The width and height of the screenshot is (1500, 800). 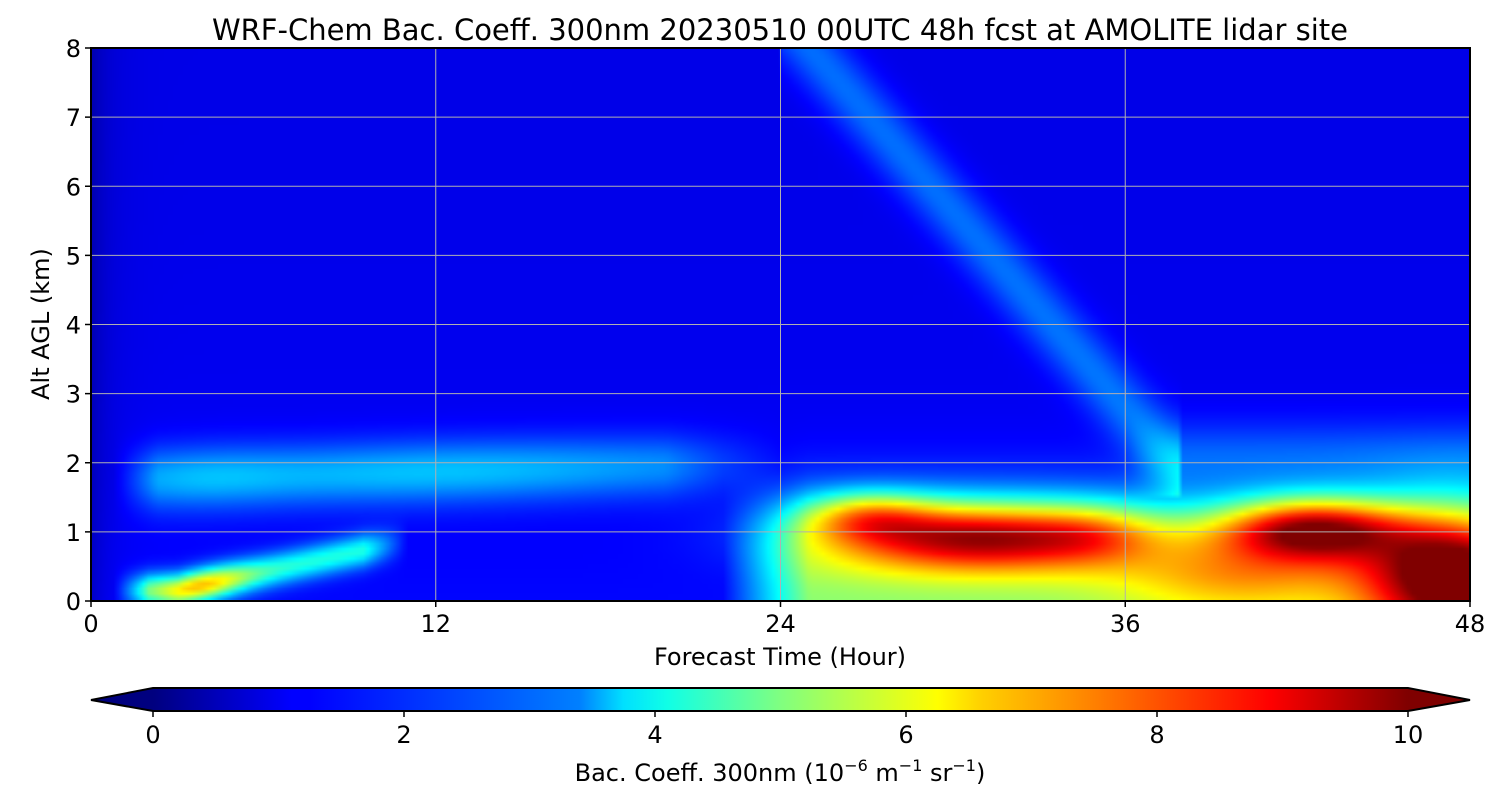 I want to click on colorbar-label-exp1: −6, so click(x=856, y=765).